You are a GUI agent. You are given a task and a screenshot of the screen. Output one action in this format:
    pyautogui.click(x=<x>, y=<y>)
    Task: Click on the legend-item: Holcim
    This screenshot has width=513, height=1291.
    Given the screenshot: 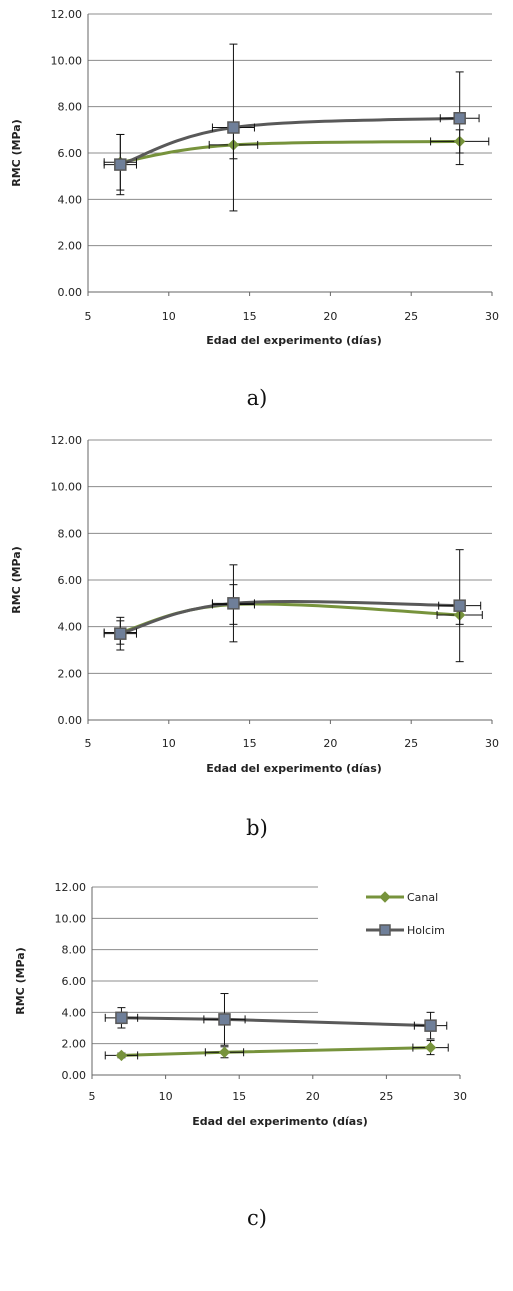 What is the action you would take?
    pyautogui.click(x=405, y=930)
    